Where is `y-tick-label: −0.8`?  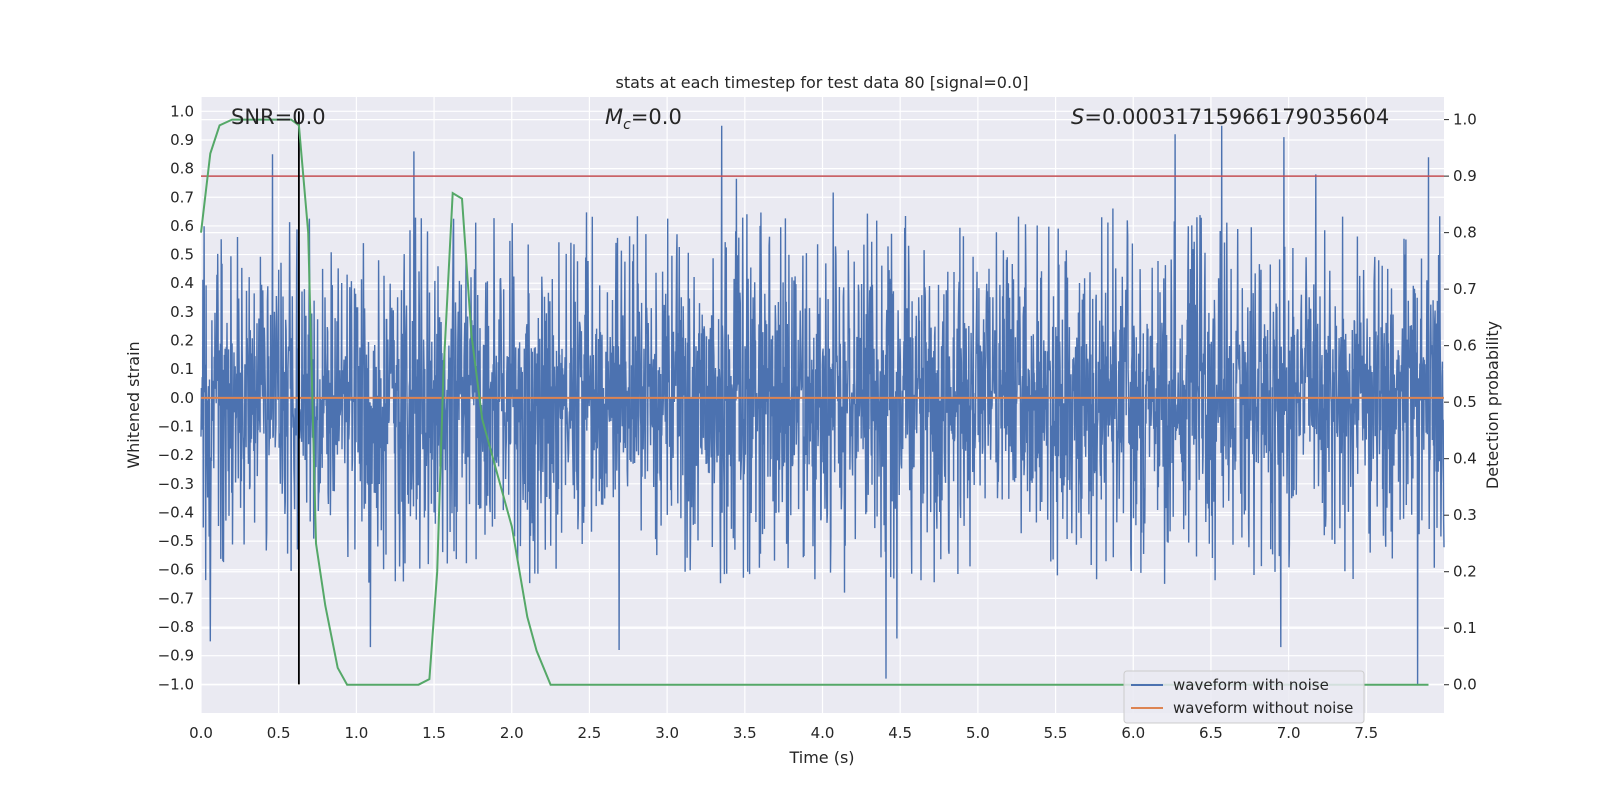 y-tick-label: −0.8 is located at coordinates (176, 627).